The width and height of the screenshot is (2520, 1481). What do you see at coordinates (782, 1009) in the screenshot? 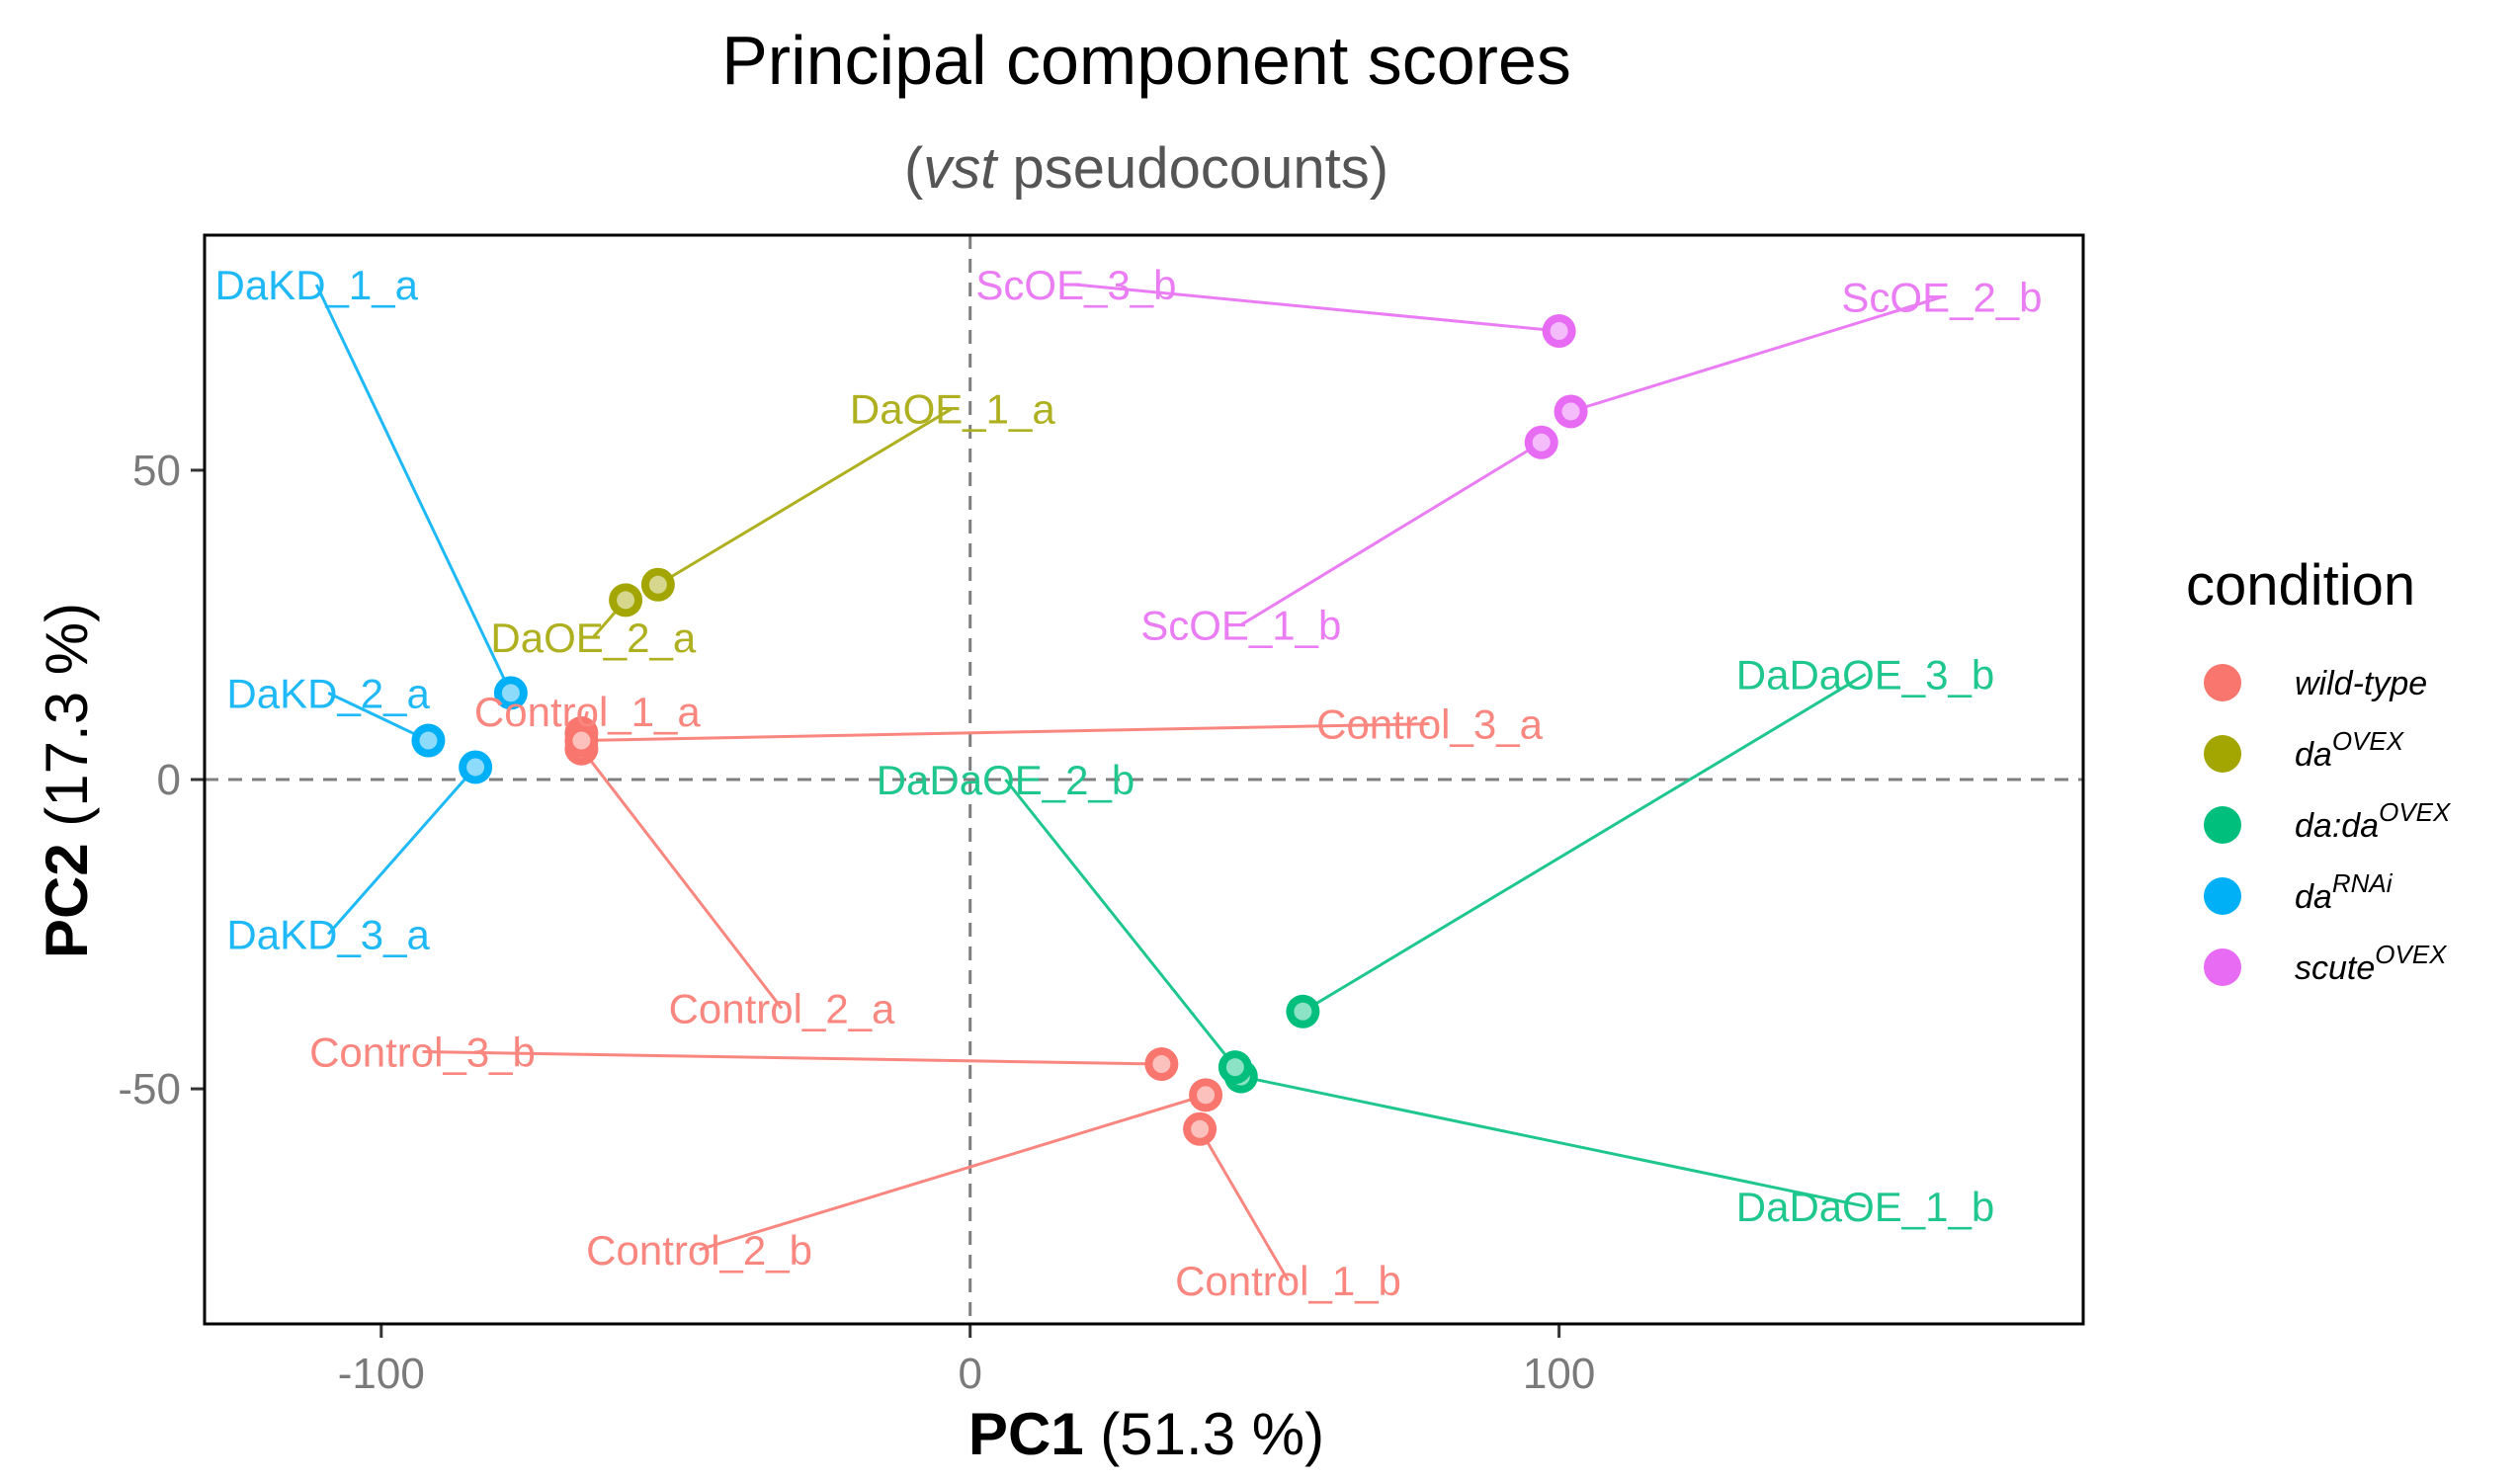
I see `point-label: Control_2_a` at bounding box center [782, 1009].